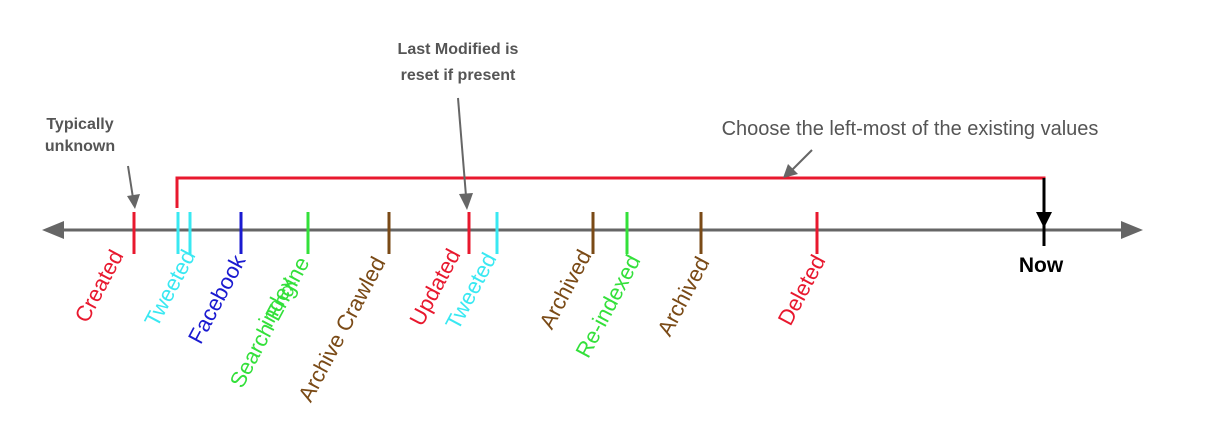 This screenshot has width=1207, height=433. I want to click on now-marker: Now, so click(1041, 227).